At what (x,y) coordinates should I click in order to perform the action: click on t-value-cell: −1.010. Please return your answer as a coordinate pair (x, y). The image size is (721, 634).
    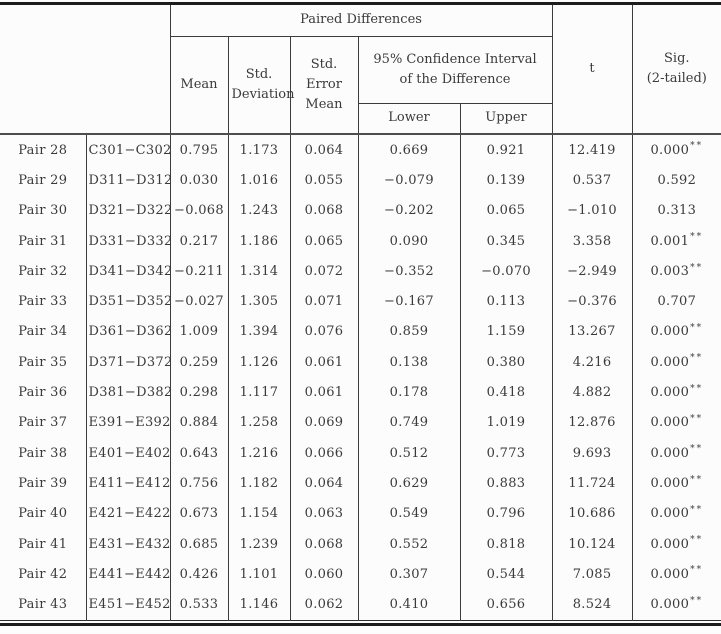
    Looking at the image, I should click on (592, 210).